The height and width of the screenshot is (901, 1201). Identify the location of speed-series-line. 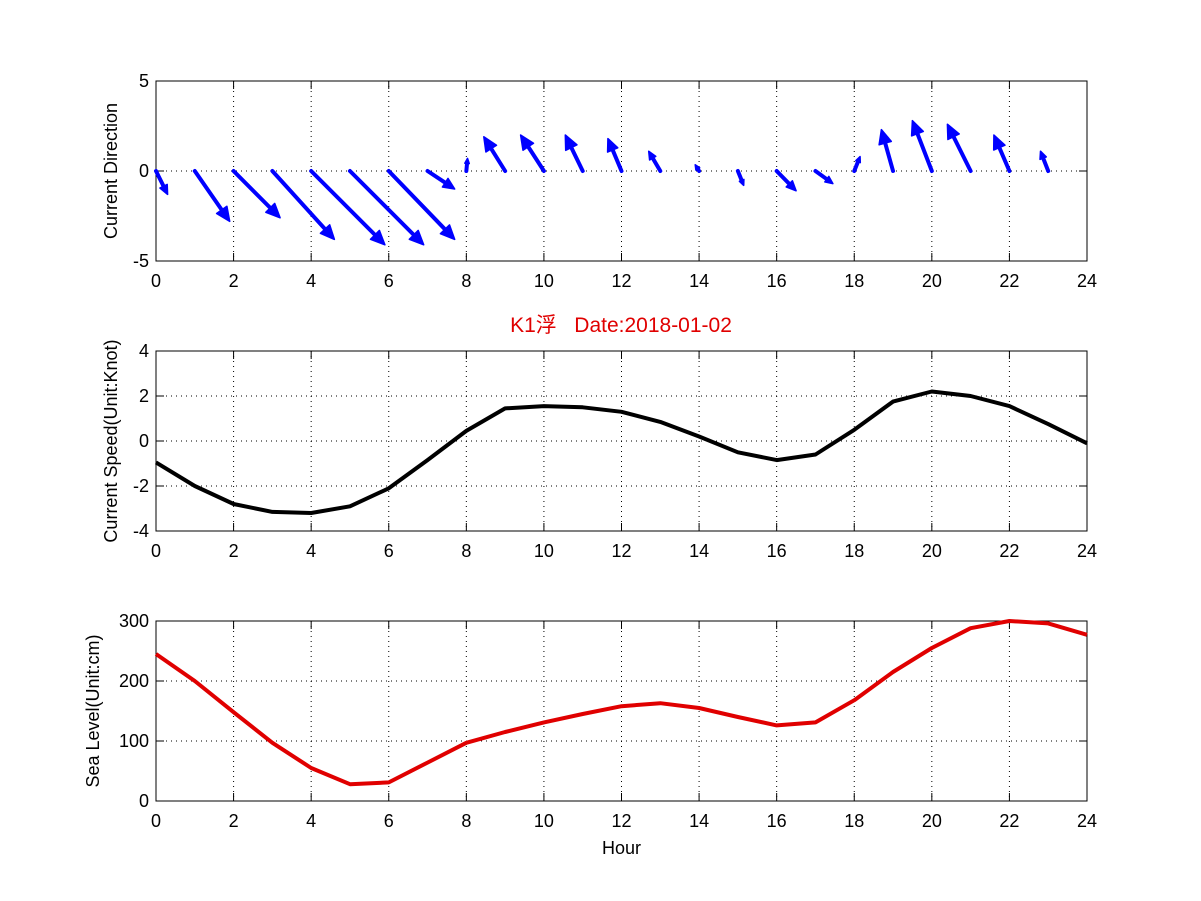
(621, 452).